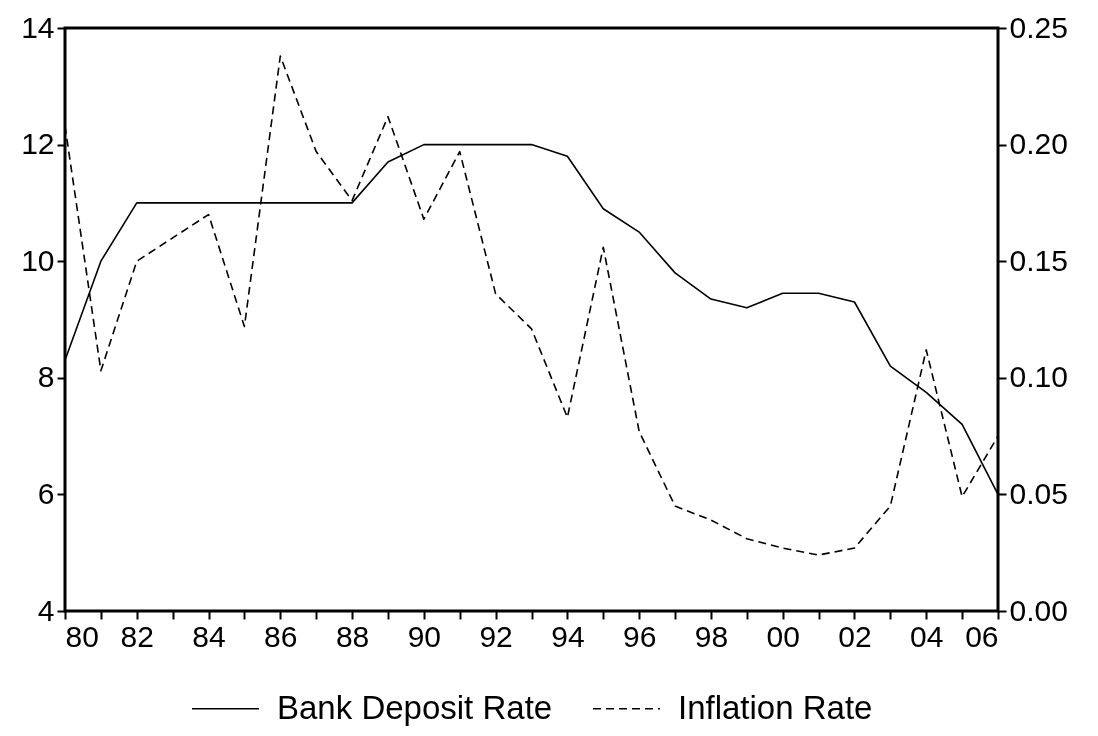  I want to click on y2-tick-label: 0.05, so click(1038, 493).